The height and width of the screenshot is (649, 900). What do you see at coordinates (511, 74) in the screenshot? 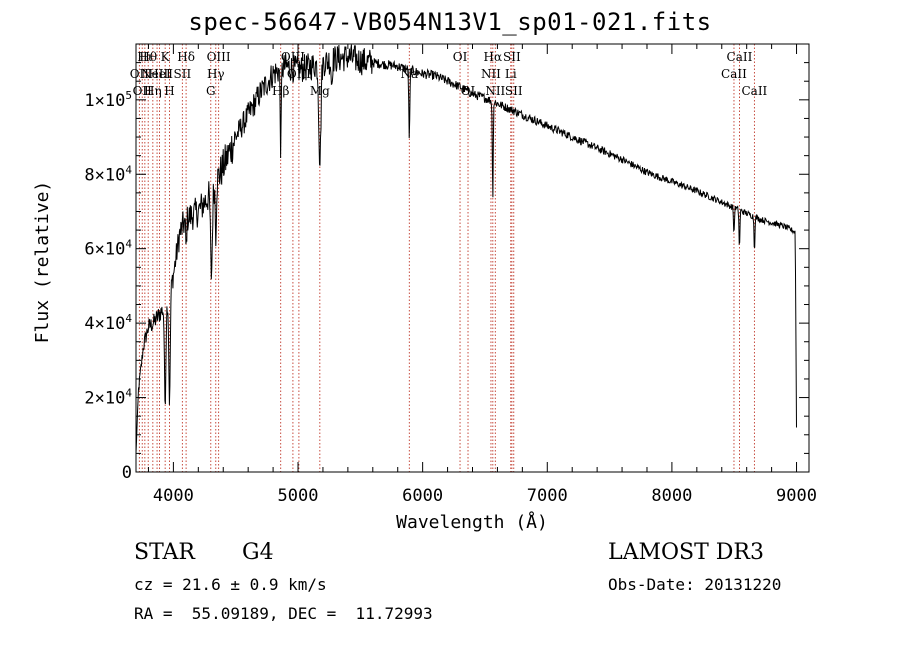
I see `line-label: Li` at bounding box center [511, 74].